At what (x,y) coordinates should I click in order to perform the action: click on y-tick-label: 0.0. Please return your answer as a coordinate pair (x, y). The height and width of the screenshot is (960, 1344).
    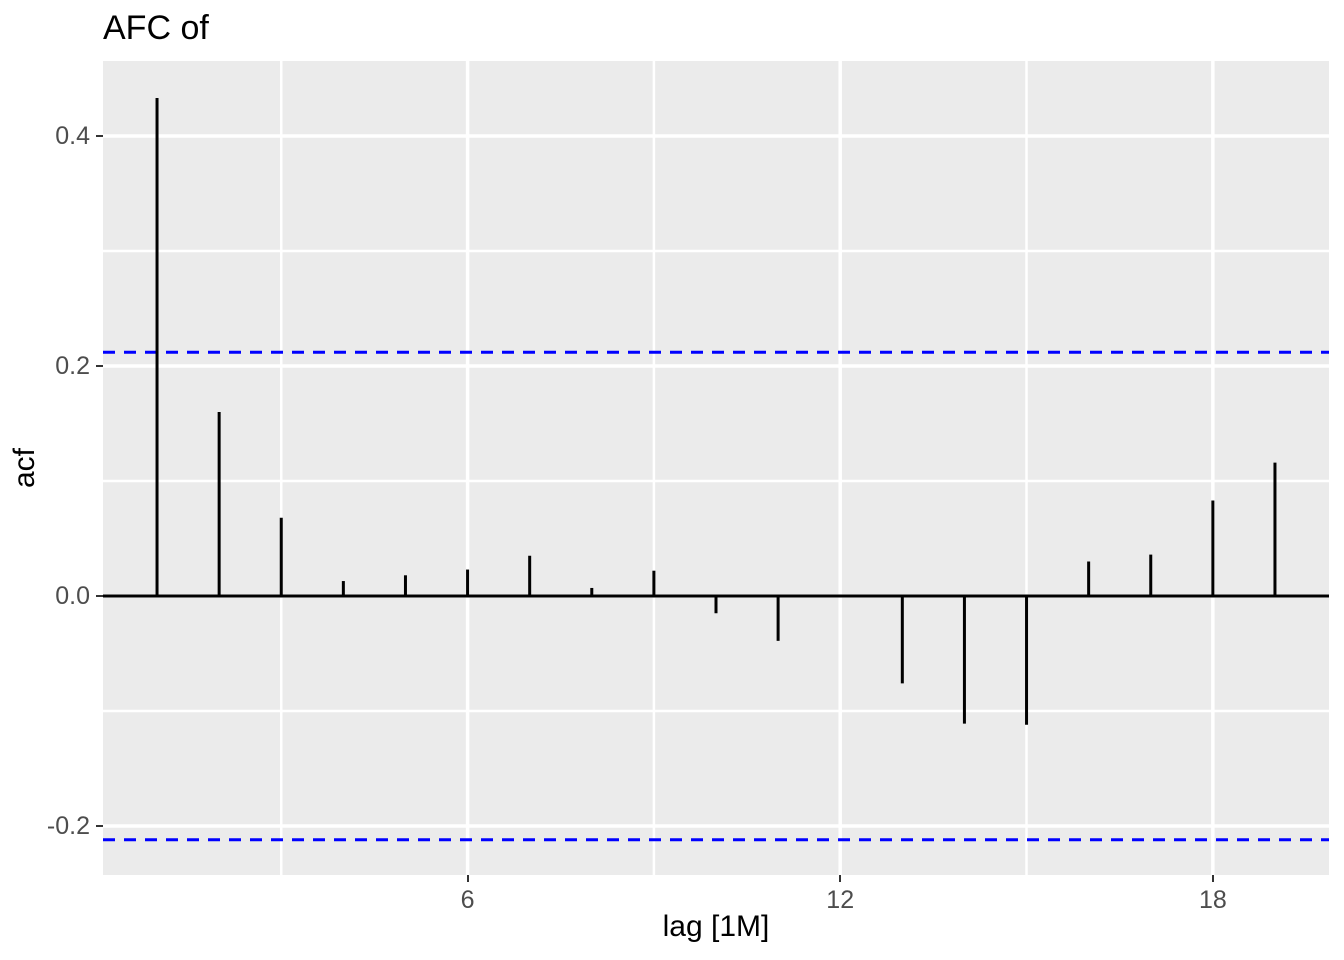
    Looking at the image, I should click on (72, 595).